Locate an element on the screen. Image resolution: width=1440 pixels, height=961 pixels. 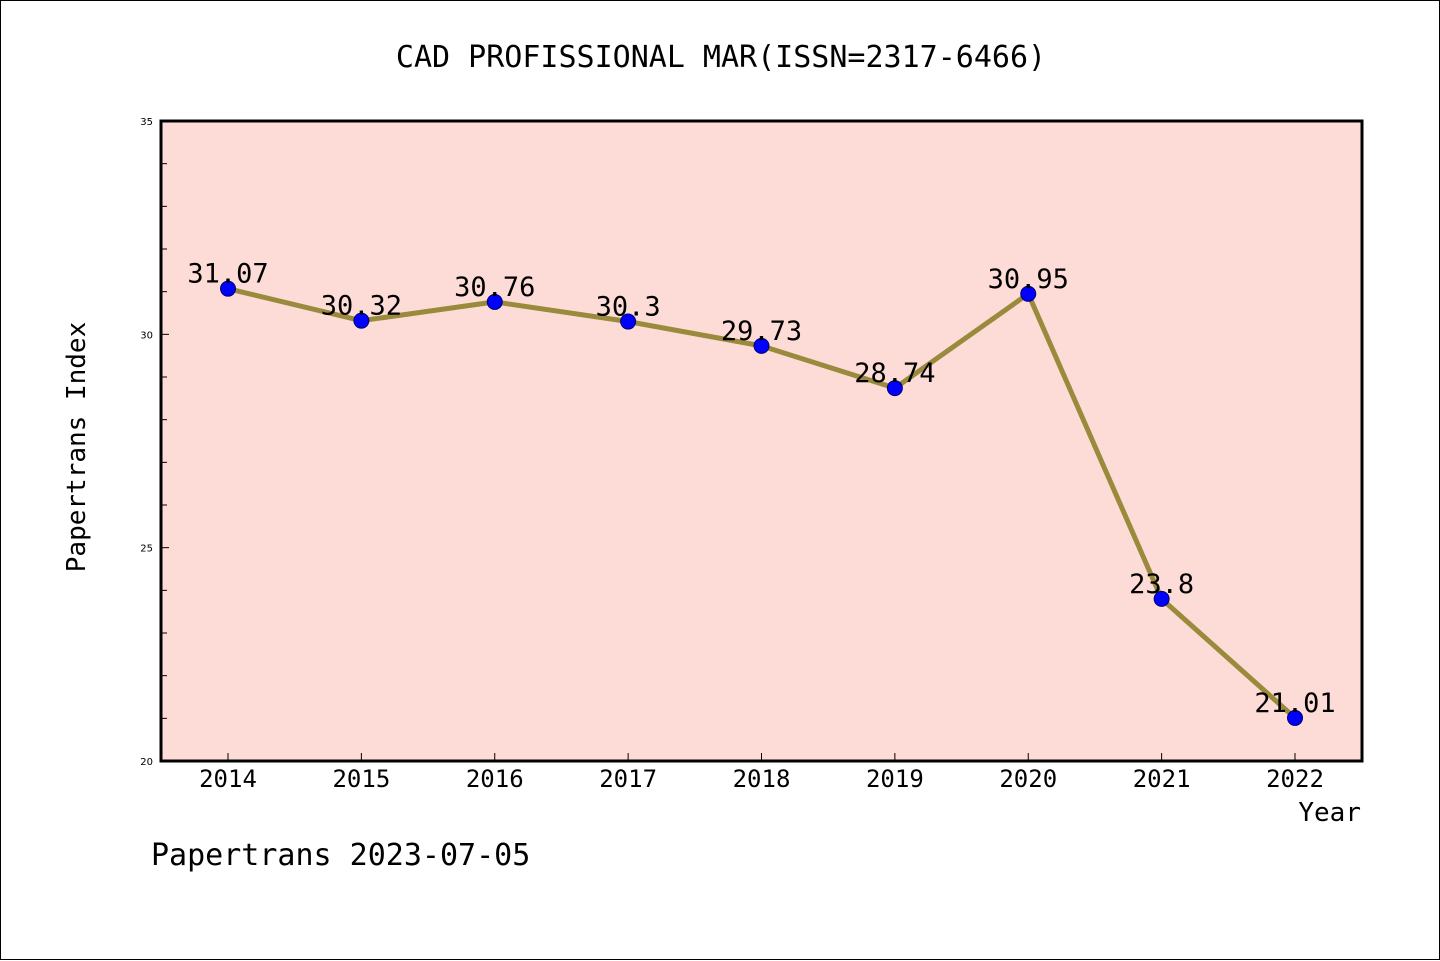
y-axis: 20 25 30 35 is located at coordinates (154, 442).